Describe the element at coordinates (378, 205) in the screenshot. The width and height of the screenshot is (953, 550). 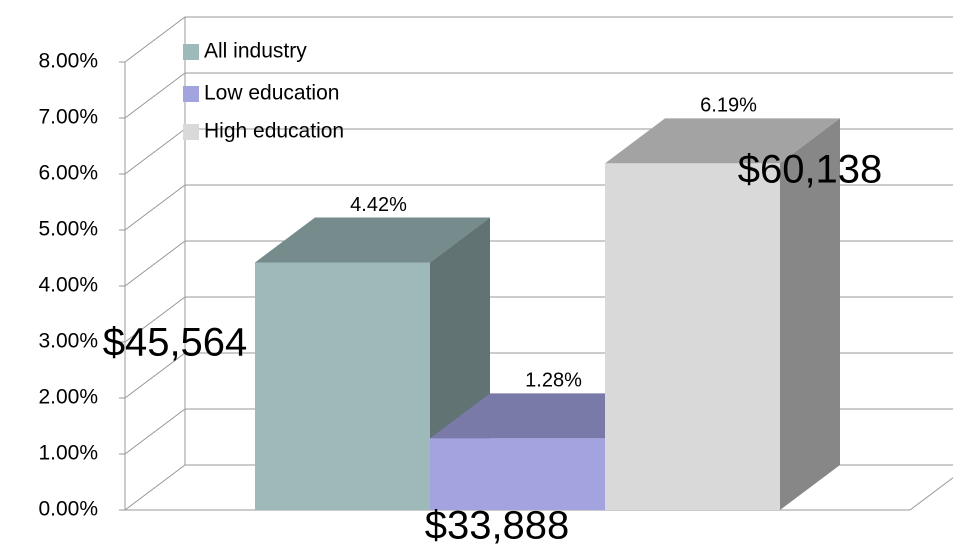
I see `value-label: 4.42%` at that location.